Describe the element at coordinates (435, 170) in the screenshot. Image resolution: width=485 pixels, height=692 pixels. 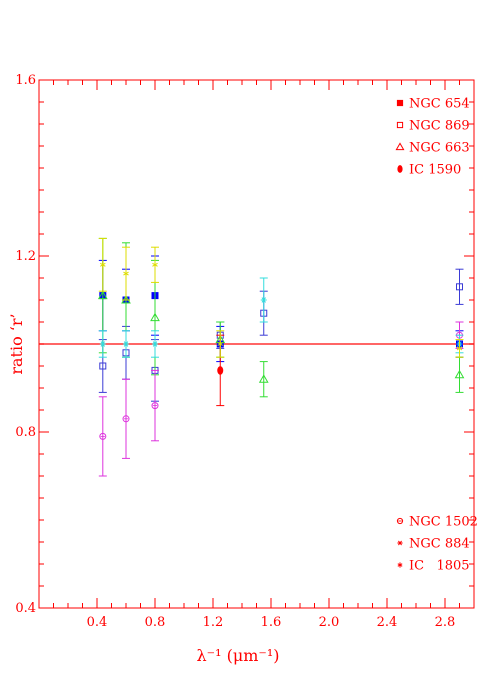
I see `legend-label: IC 1590` at that location.